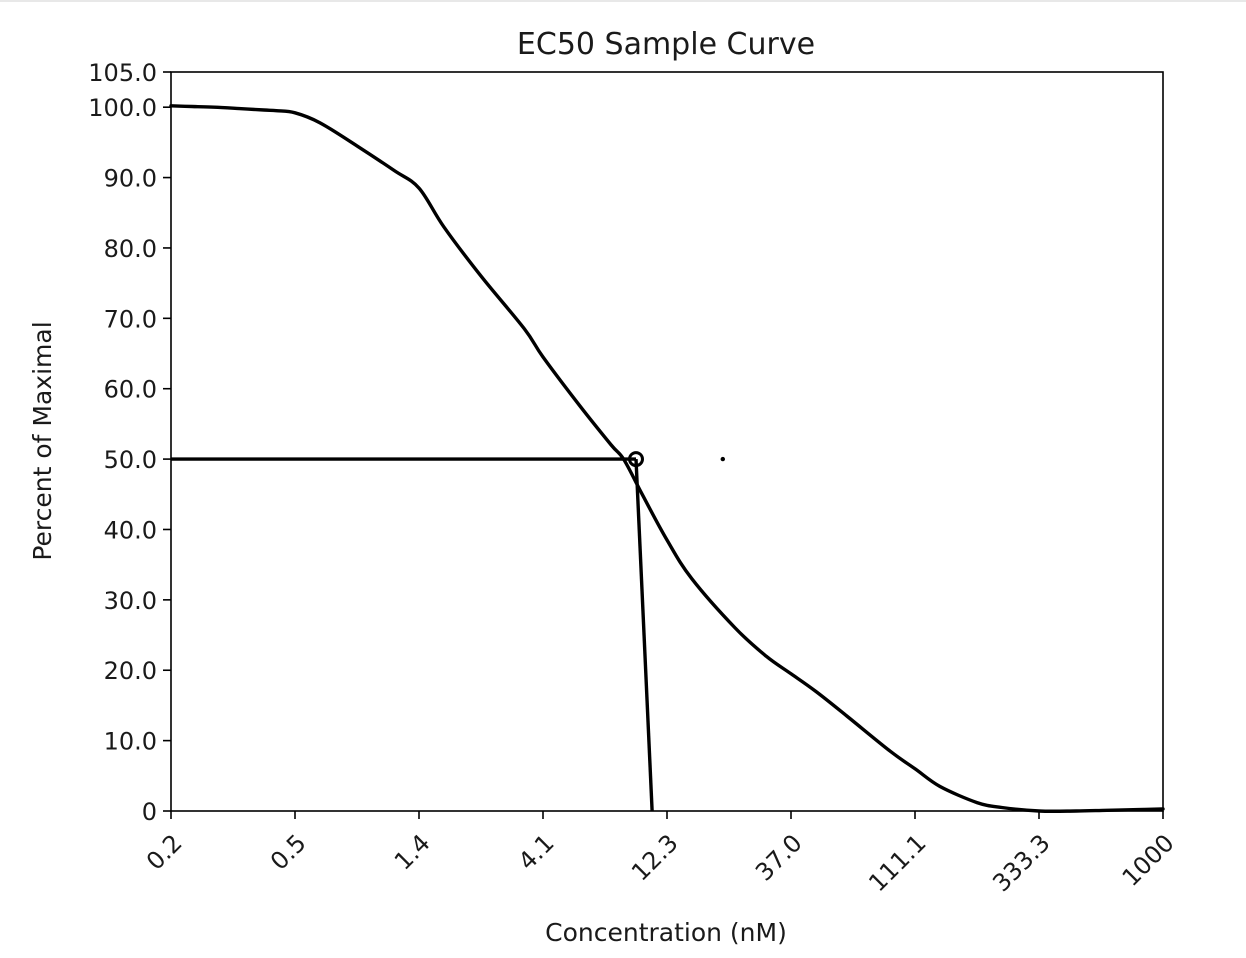 The image size is (1246, 958). I want to click on y-tick-label: 50.0, so click(130, 460).